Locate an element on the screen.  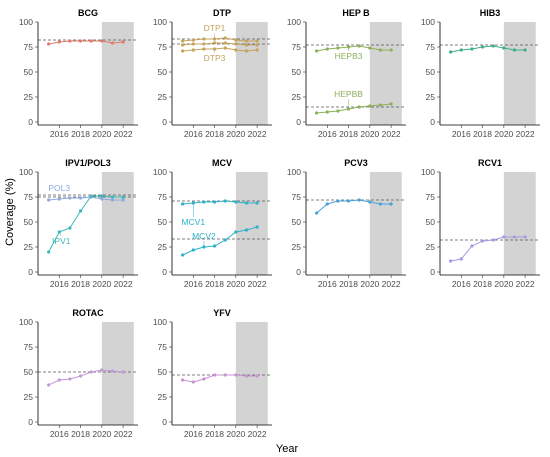
series-label: HEPB3 is located at coordinates (349, 56).